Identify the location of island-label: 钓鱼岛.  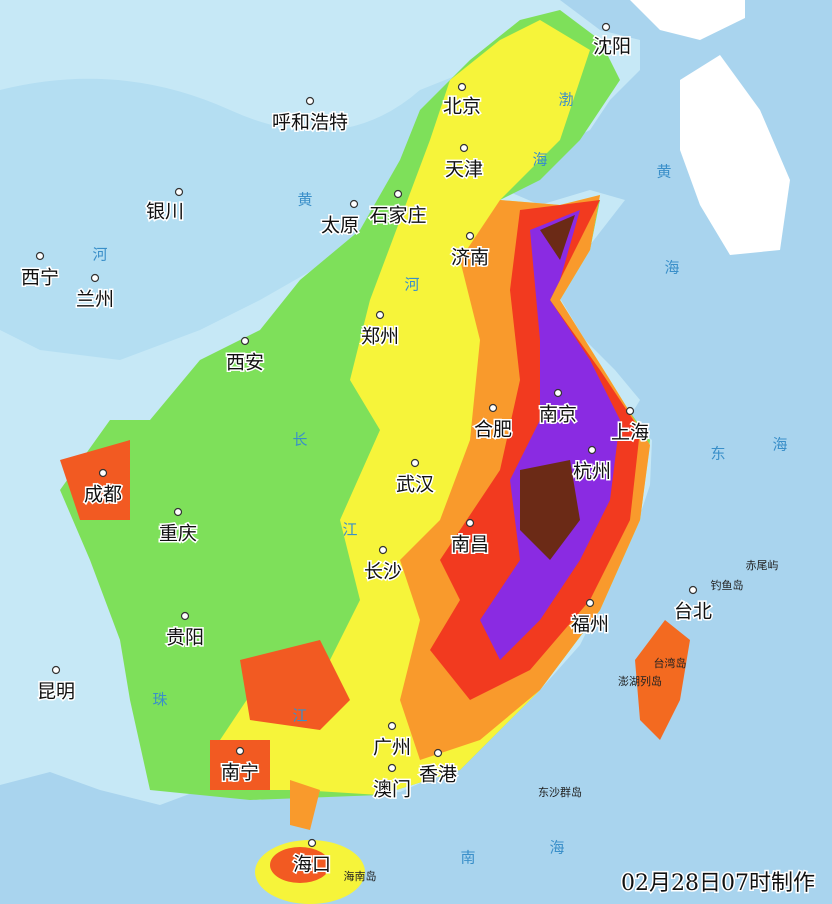
(727, 585).